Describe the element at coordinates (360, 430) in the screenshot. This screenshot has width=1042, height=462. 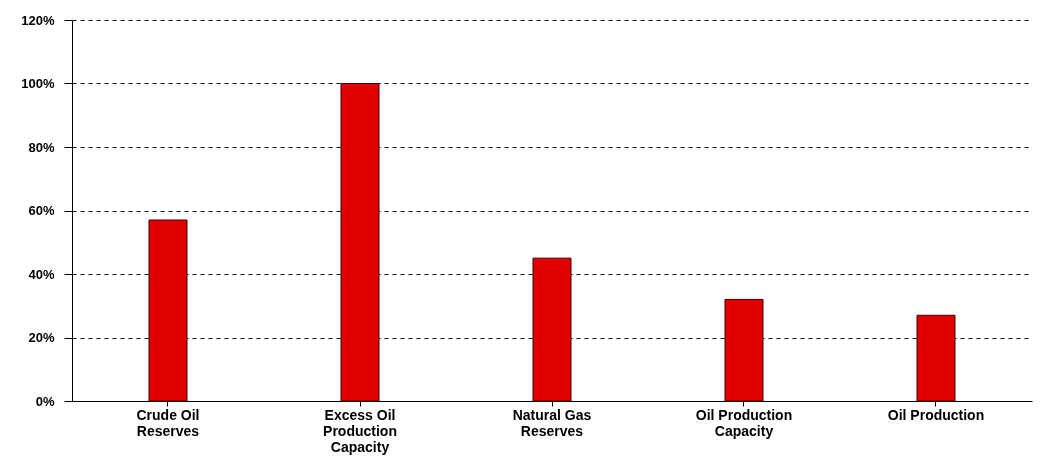
I see `x-tick-label: Excess Oil Production Capacity` at that location.